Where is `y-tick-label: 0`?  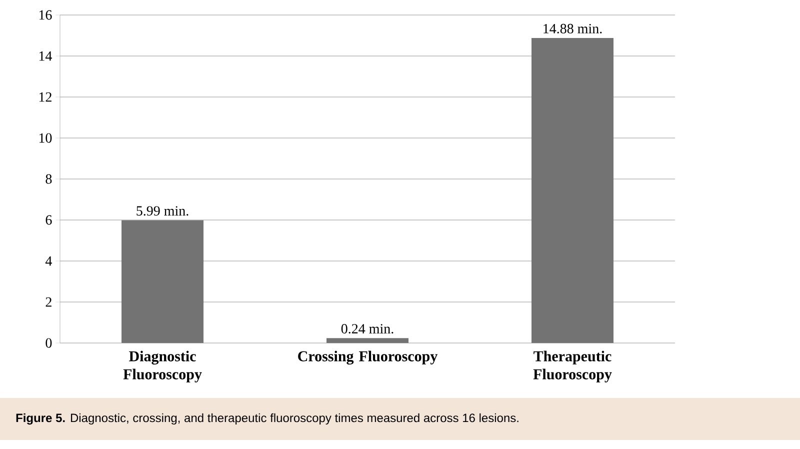 y-tick-label: 0 is located at coordinates (49, 343).